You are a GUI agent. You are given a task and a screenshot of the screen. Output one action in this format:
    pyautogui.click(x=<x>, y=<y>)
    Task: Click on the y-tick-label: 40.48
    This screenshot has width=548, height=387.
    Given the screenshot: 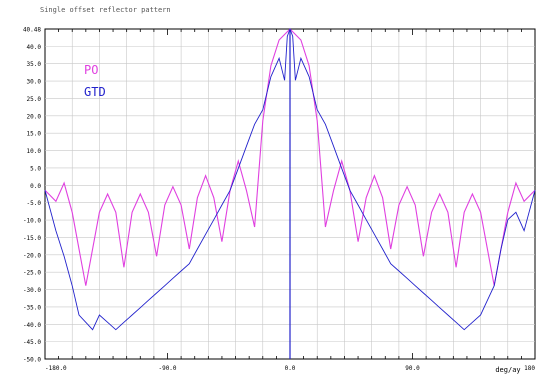 What is the action you would take?
    pyautogui.click(x=32, y=30)
    